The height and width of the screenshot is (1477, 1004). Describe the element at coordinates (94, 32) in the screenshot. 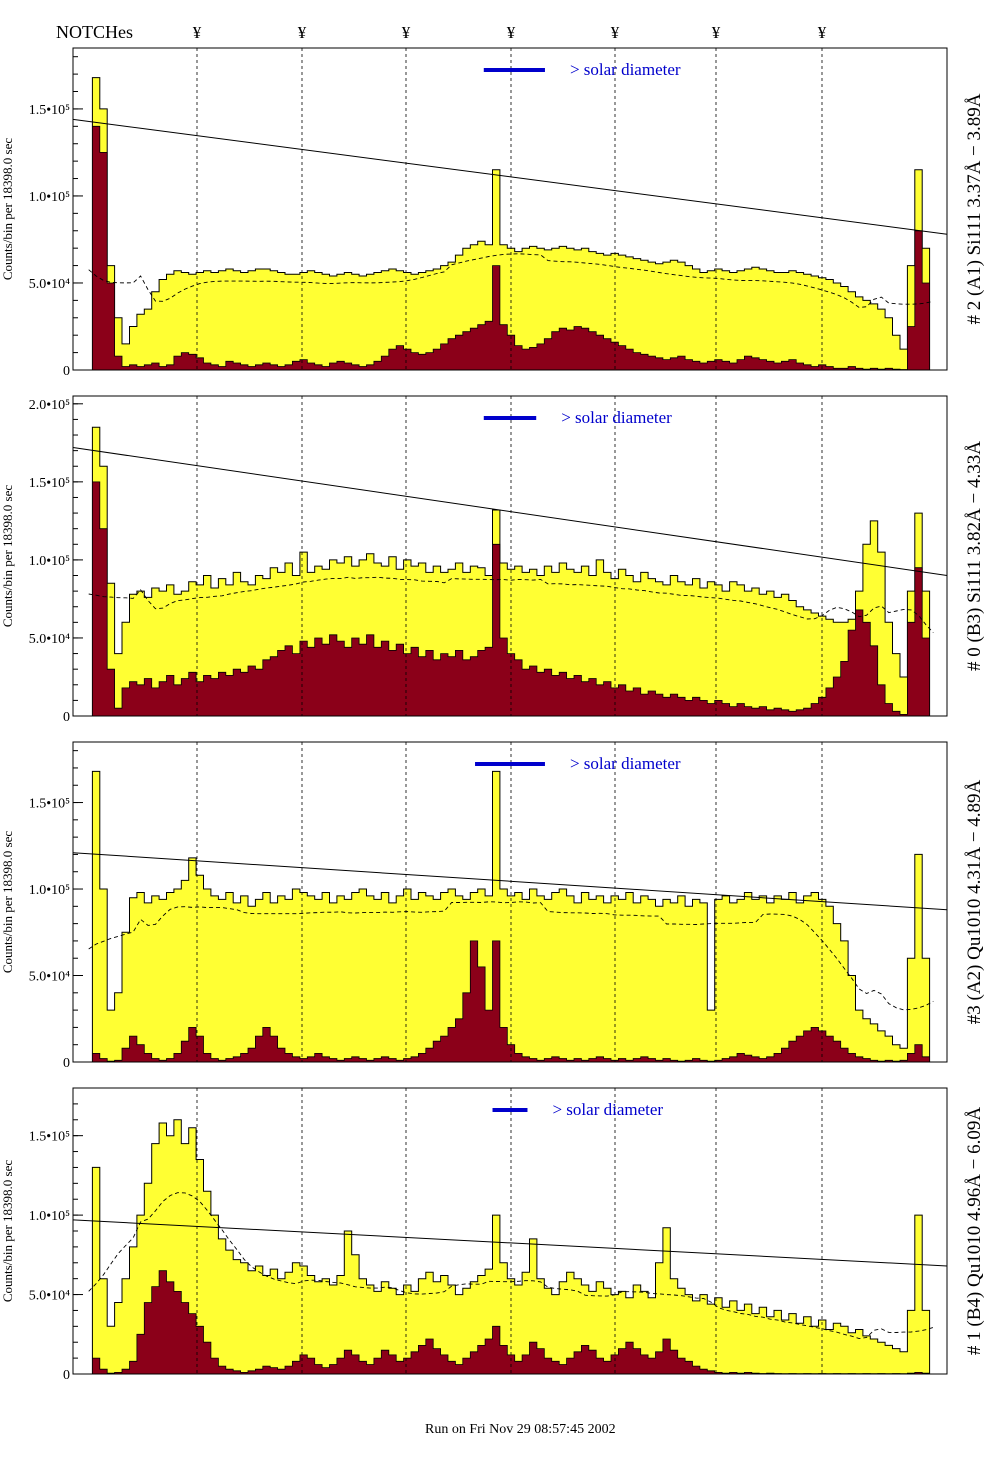

I see `notches-label: NOTCHes` at that location.